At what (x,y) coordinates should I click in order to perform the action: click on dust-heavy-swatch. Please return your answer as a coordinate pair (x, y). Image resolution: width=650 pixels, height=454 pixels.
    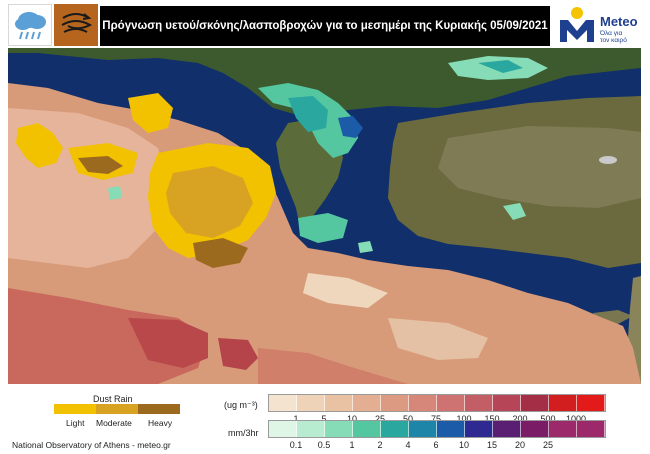
    Looking at the image, I should click on (159, 409).